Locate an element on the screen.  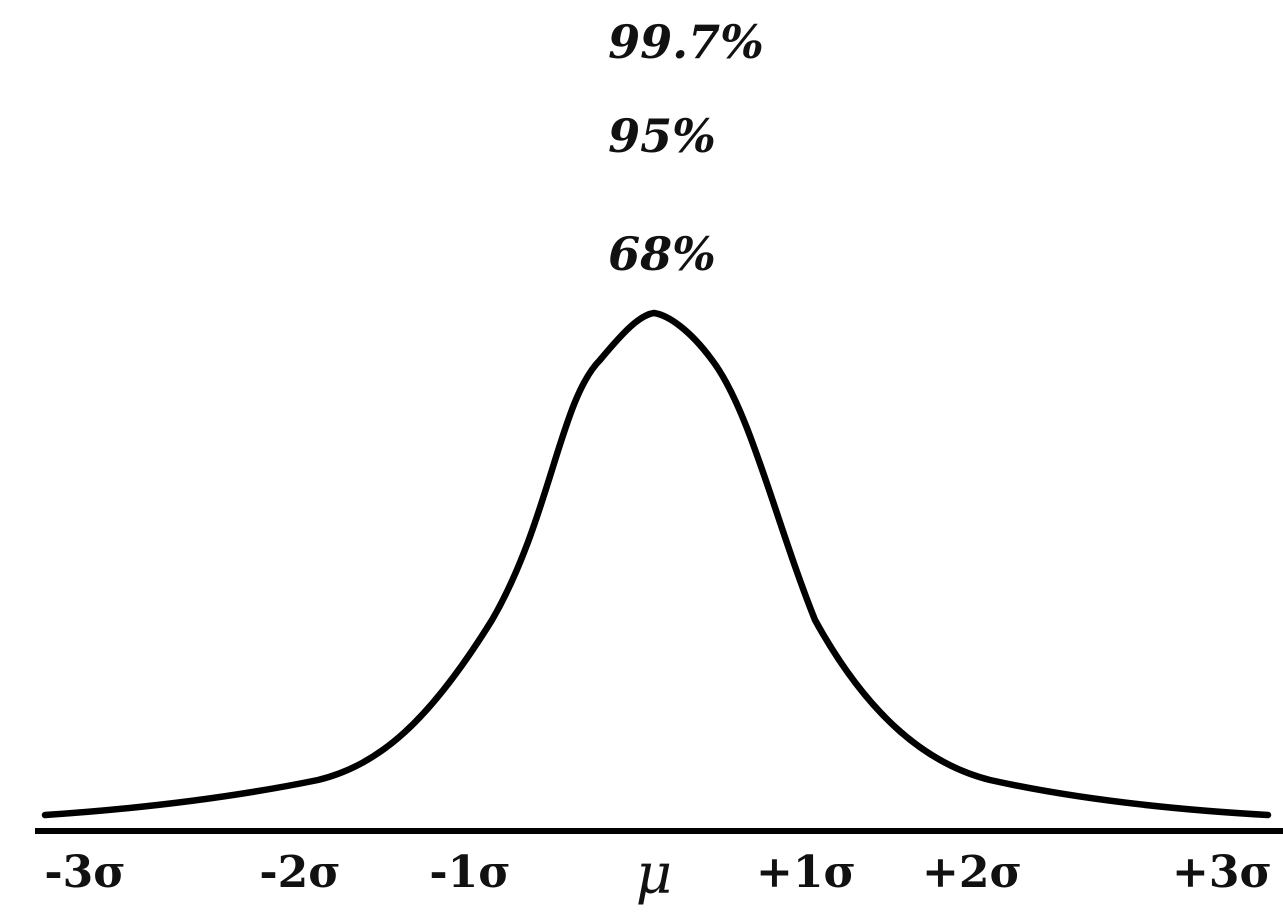
label-68-percent: 68% is located at coordinates (662, 254).